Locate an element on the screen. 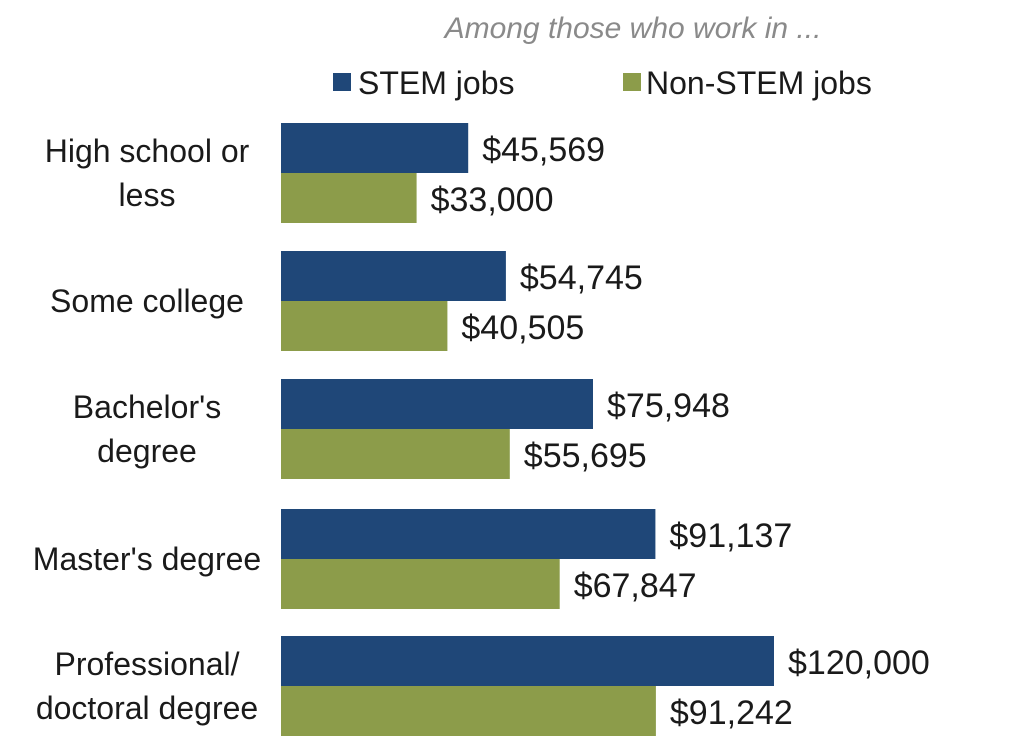 The image size is (1024, 752). value-label-1-2: $55,695 is located at coordinates (585, 456).